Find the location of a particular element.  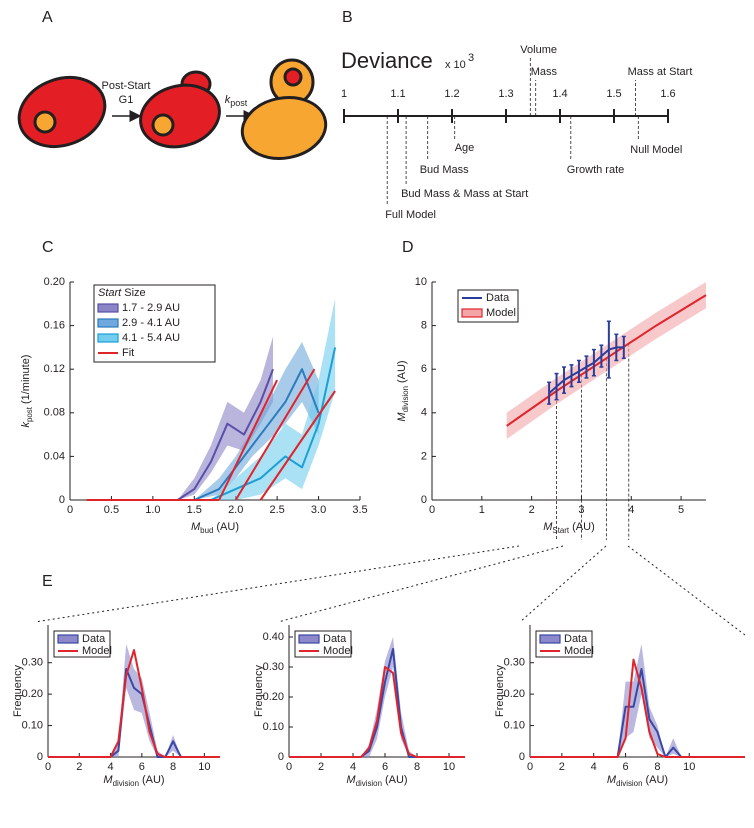

x-tick-label: 2.0 is located at coordinates (235, 510).